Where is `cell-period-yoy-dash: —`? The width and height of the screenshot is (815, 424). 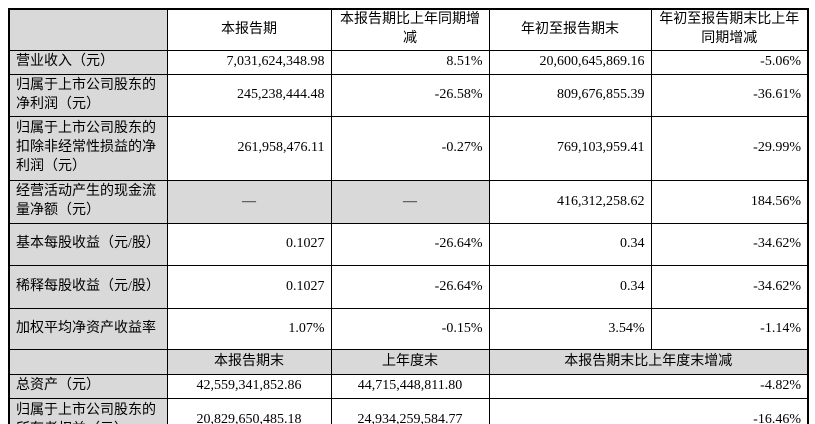 cell-period-yoy-dash: — is located at coordinates (410, 202).